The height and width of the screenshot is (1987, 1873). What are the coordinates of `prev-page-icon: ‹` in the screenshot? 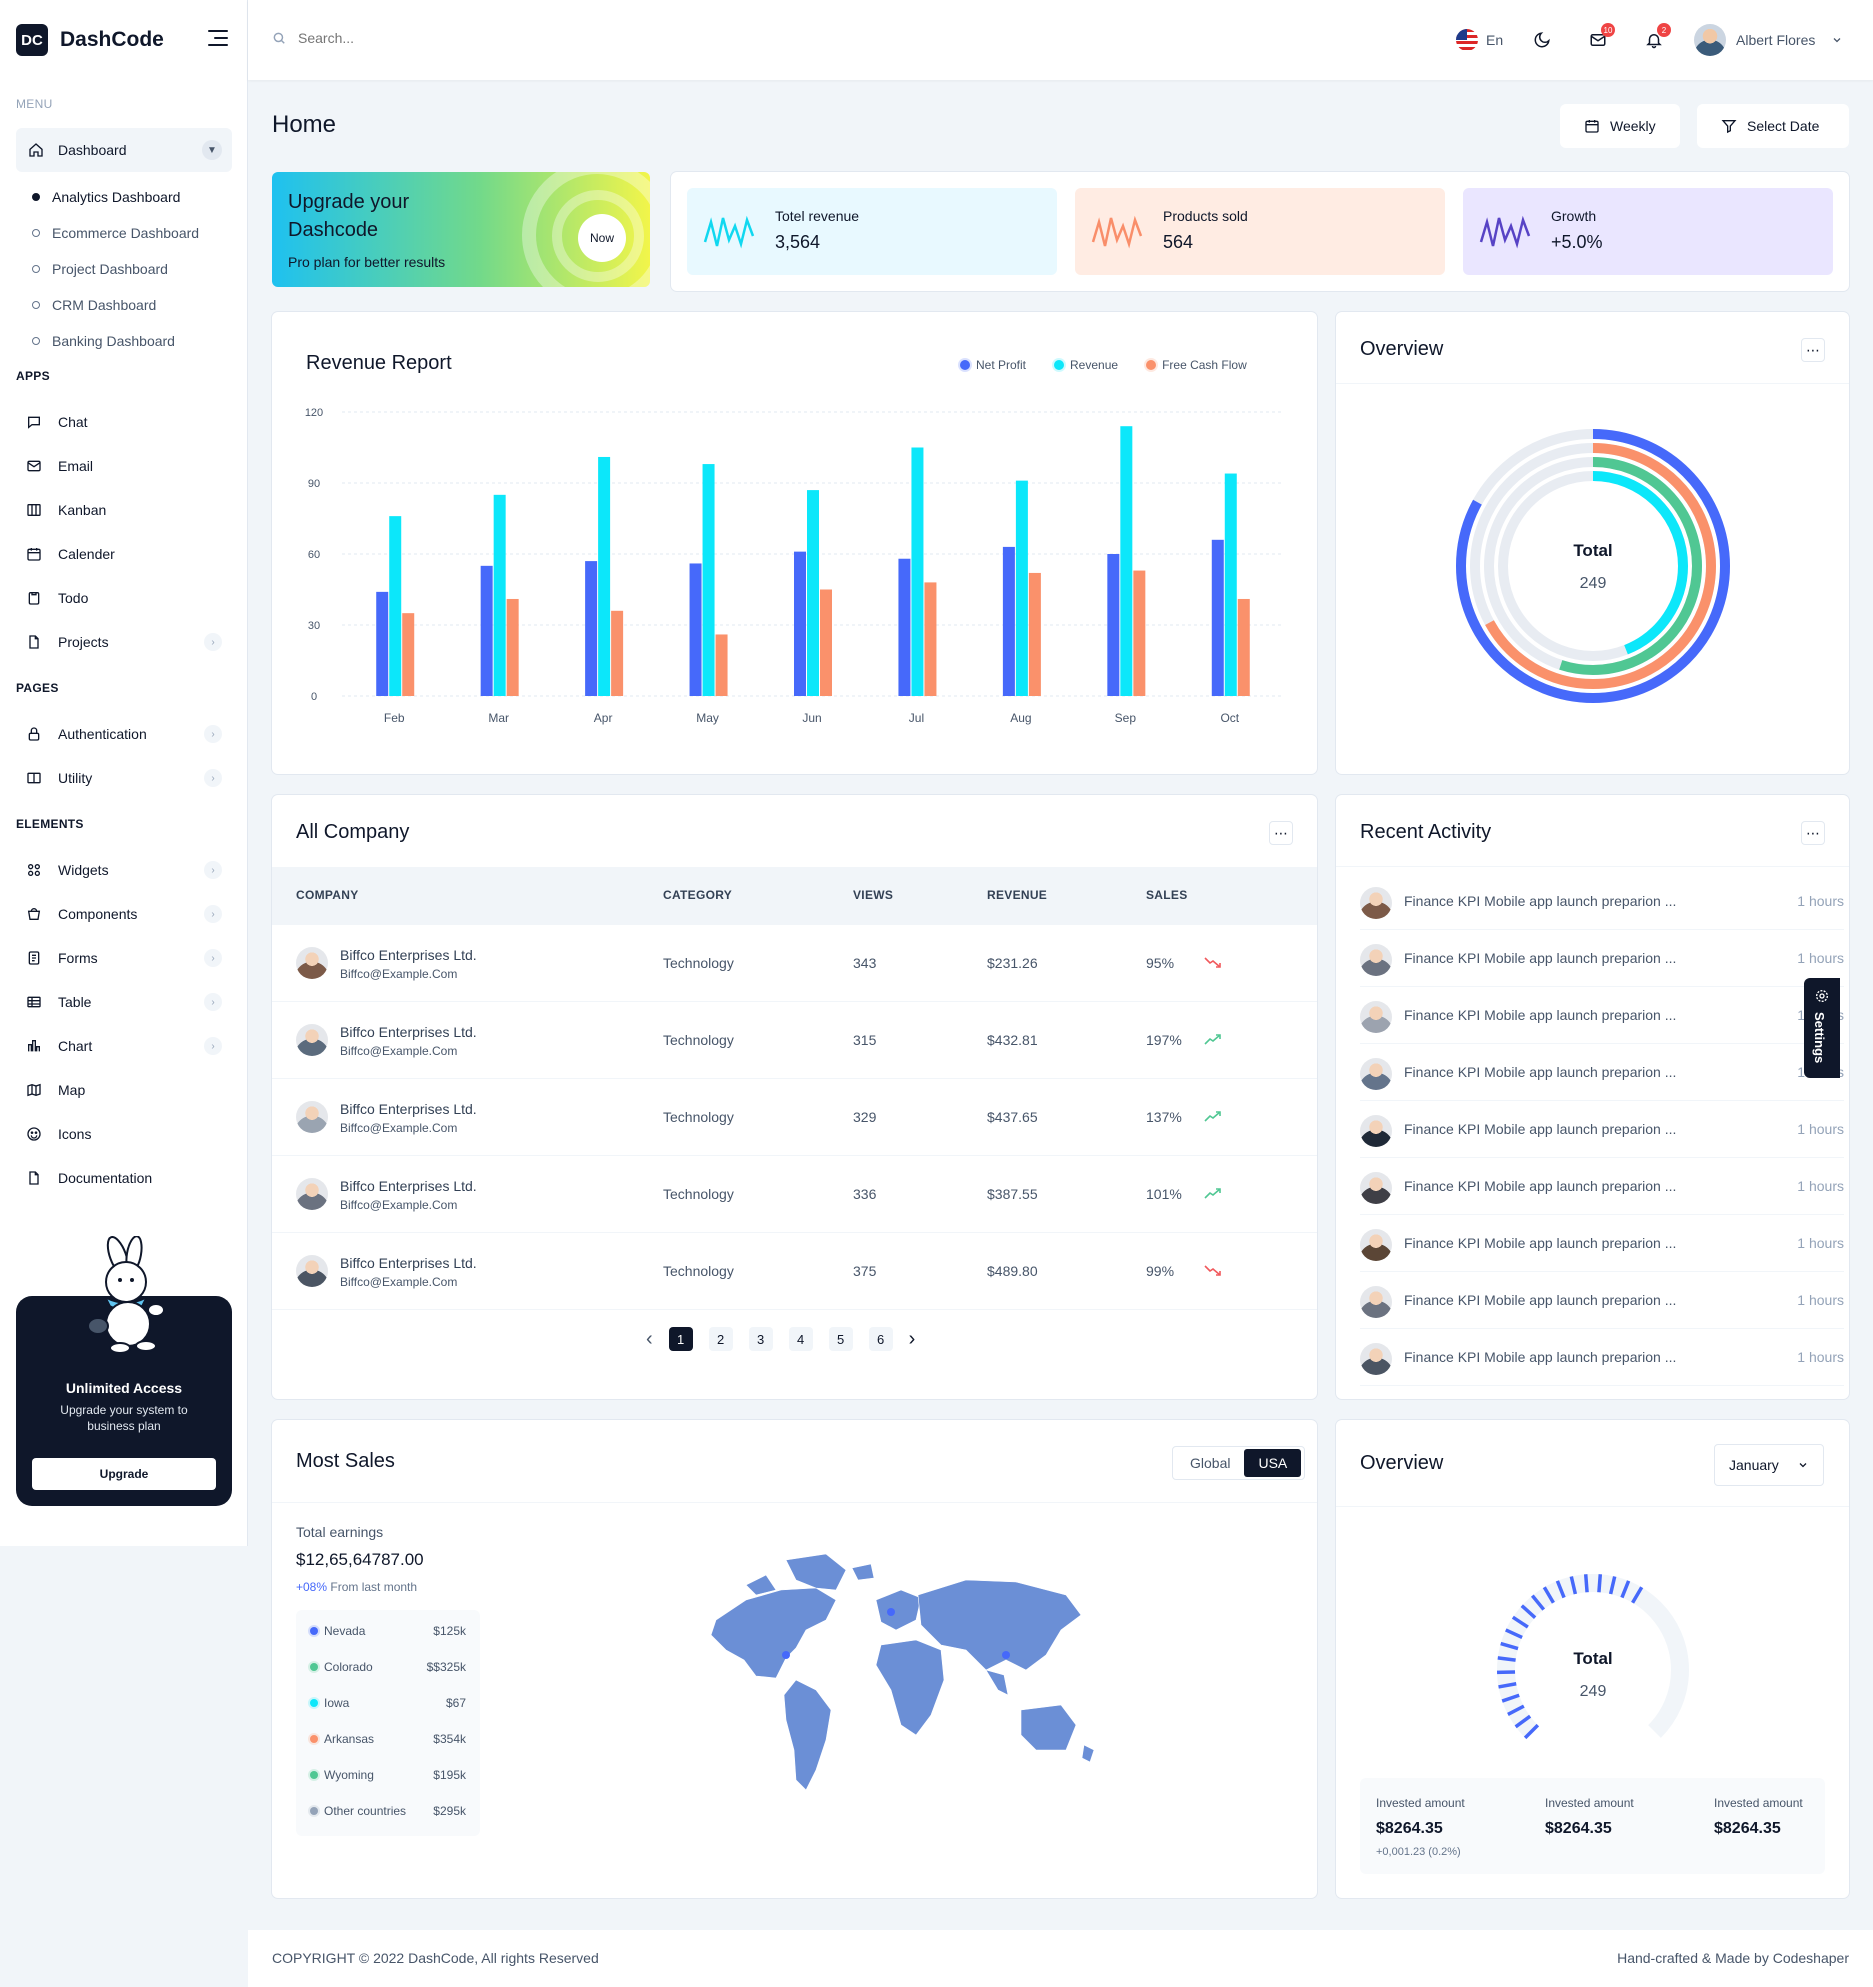 It's located at (649, 1338).